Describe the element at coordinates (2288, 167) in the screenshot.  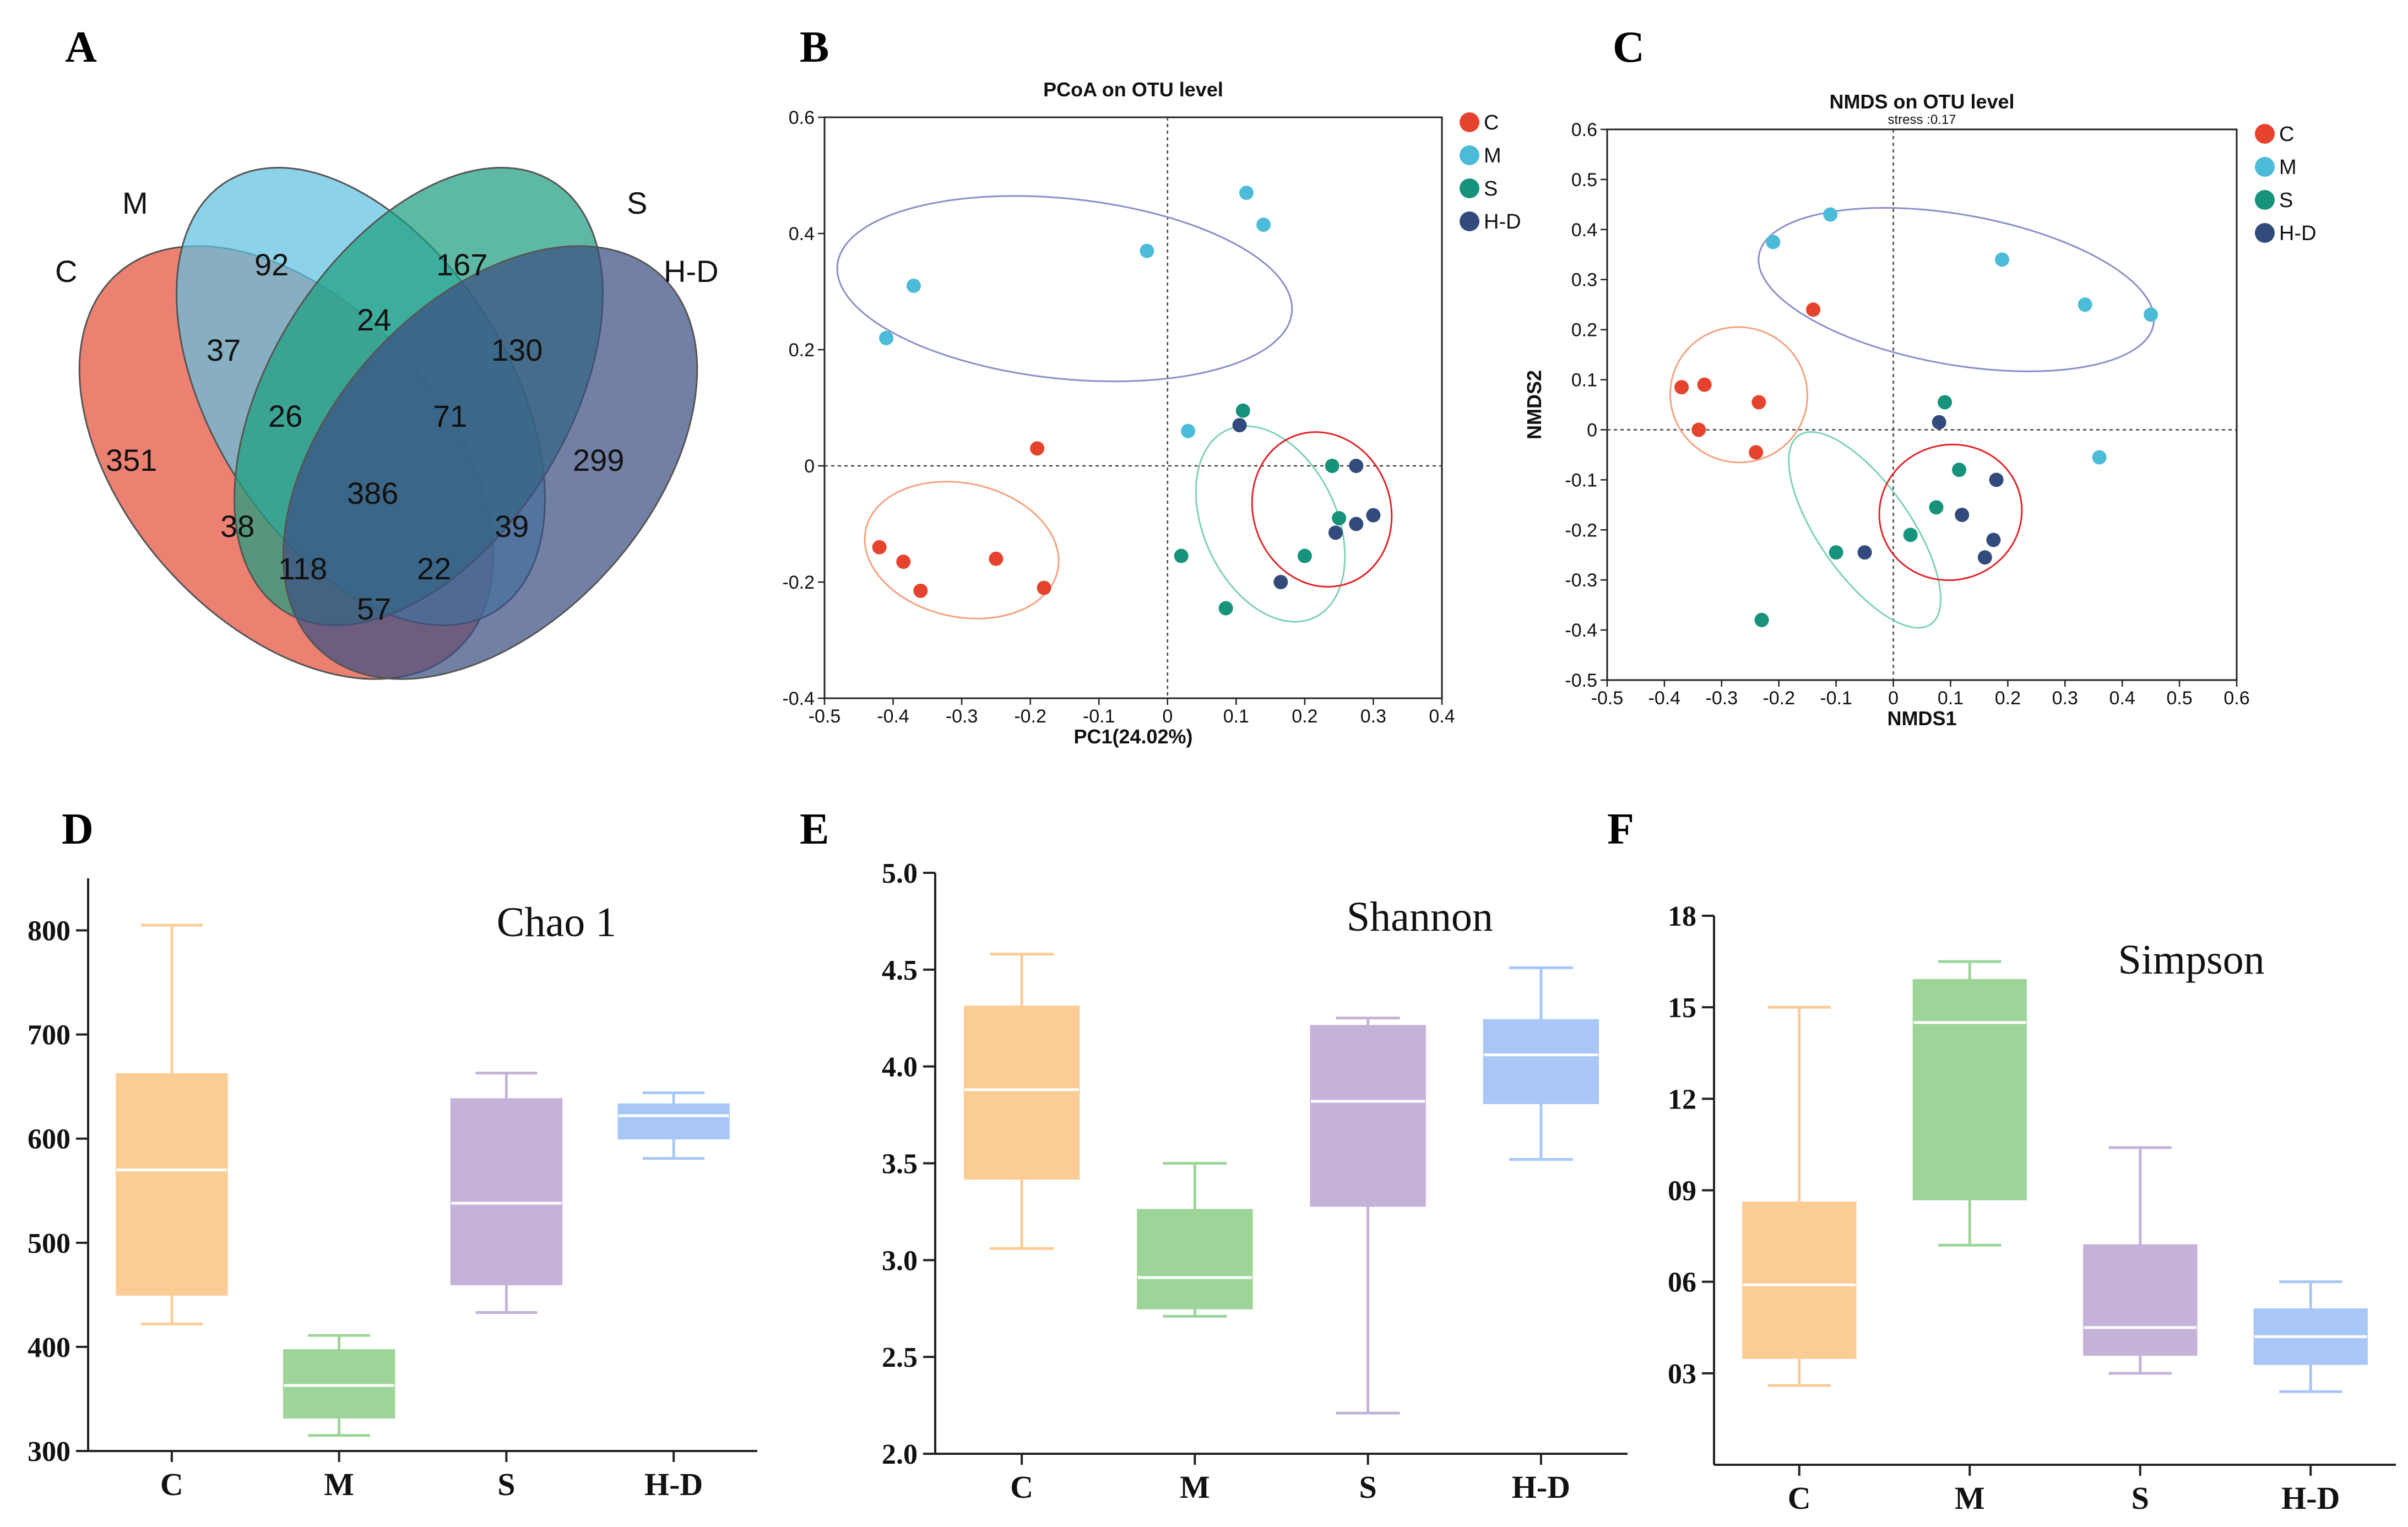
I see `legend-label: M` at that location.